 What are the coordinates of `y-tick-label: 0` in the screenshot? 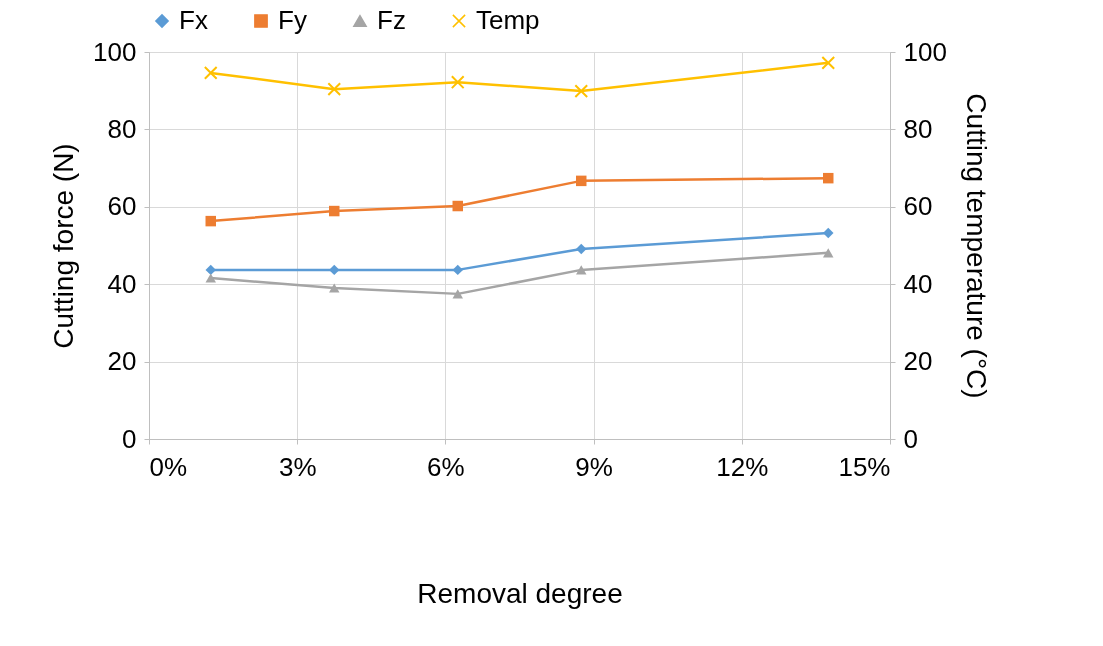 It's located at (129, 438).